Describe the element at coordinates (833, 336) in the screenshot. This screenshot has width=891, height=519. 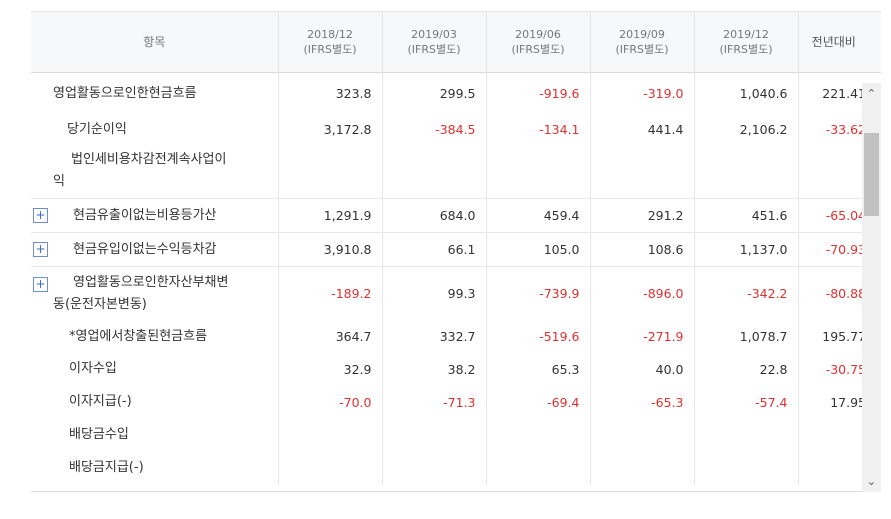
I see `cell-yoy: 195.77` at that location.